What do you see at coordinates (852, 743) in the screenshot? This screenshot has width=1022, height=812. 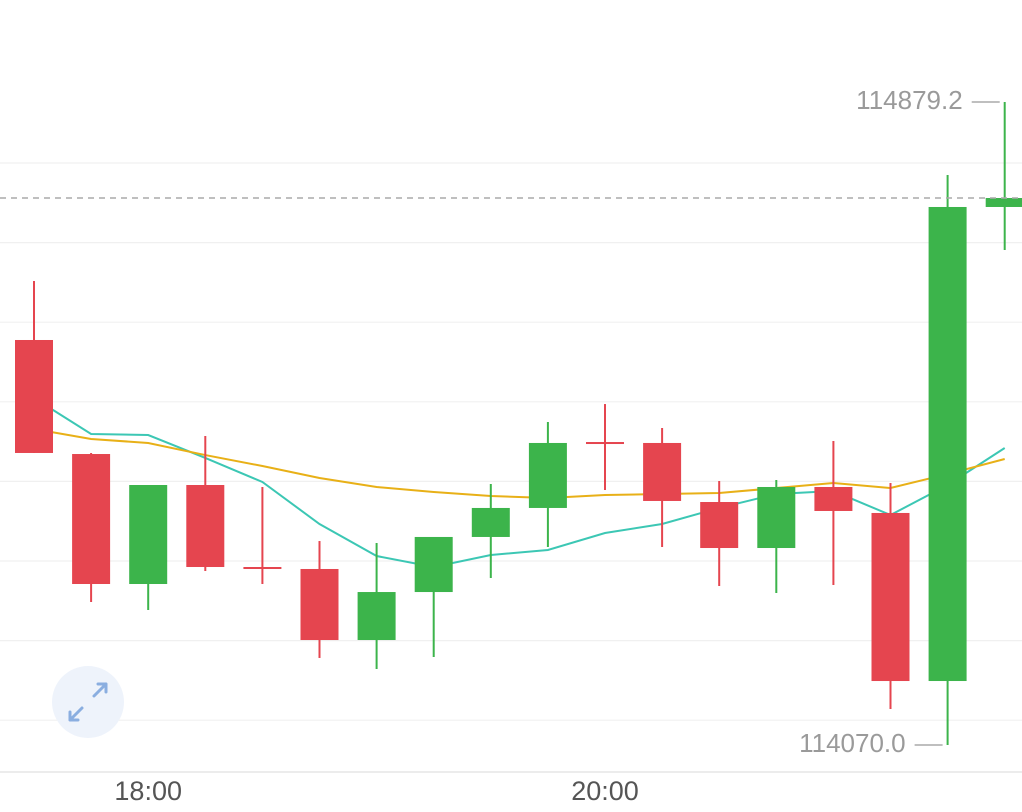 I see `annotation-label: 114070.0` at bounding box center [852, 743].